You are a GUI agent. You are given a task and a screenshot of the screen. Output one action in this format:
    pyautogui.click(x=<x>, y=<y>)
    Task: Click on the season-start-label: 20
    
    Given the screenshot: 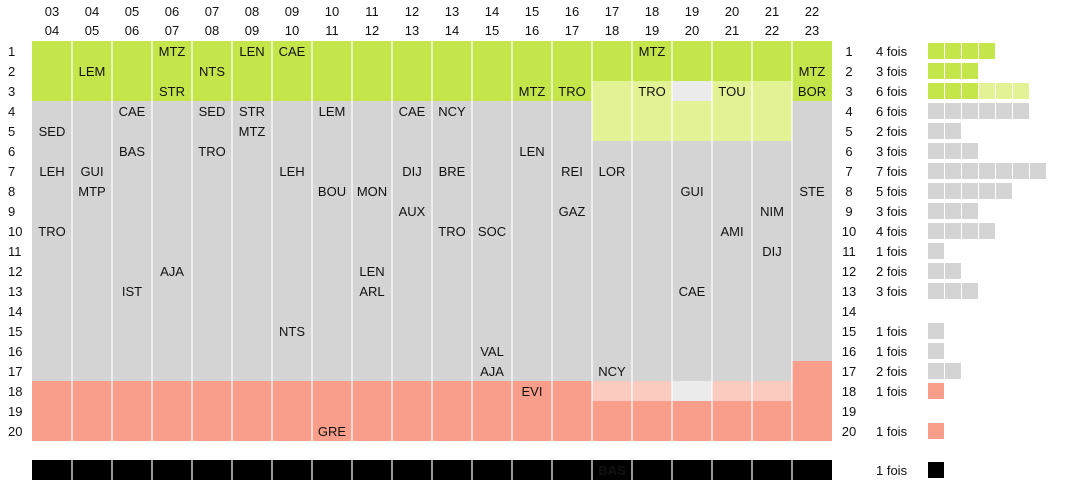 What is the action you would take?
    pyautogui.click(x=732, y=11)
    